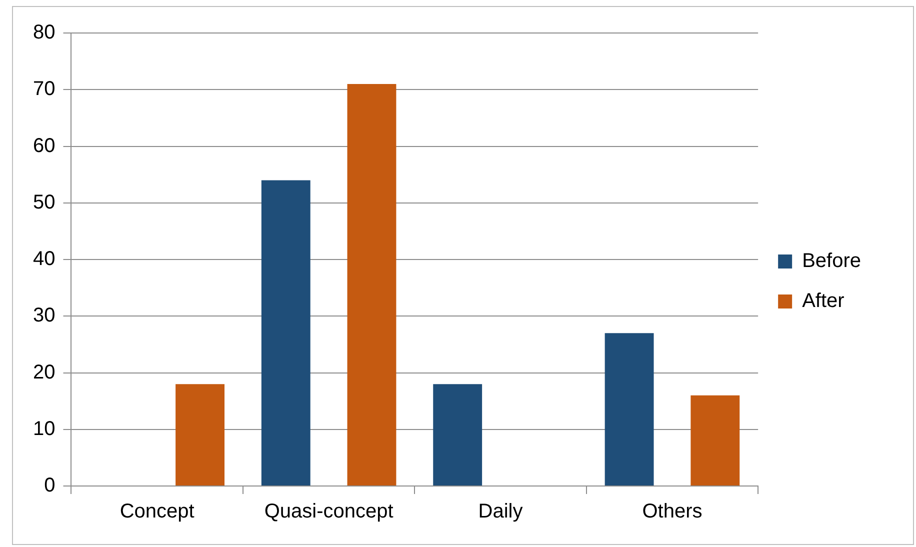 The width and height of the screenshot is (916, 547). What do you see at coordinates (44, 429) in the screenshot?
I see `y-tick-label: 10` at bounding box center [44, 429].